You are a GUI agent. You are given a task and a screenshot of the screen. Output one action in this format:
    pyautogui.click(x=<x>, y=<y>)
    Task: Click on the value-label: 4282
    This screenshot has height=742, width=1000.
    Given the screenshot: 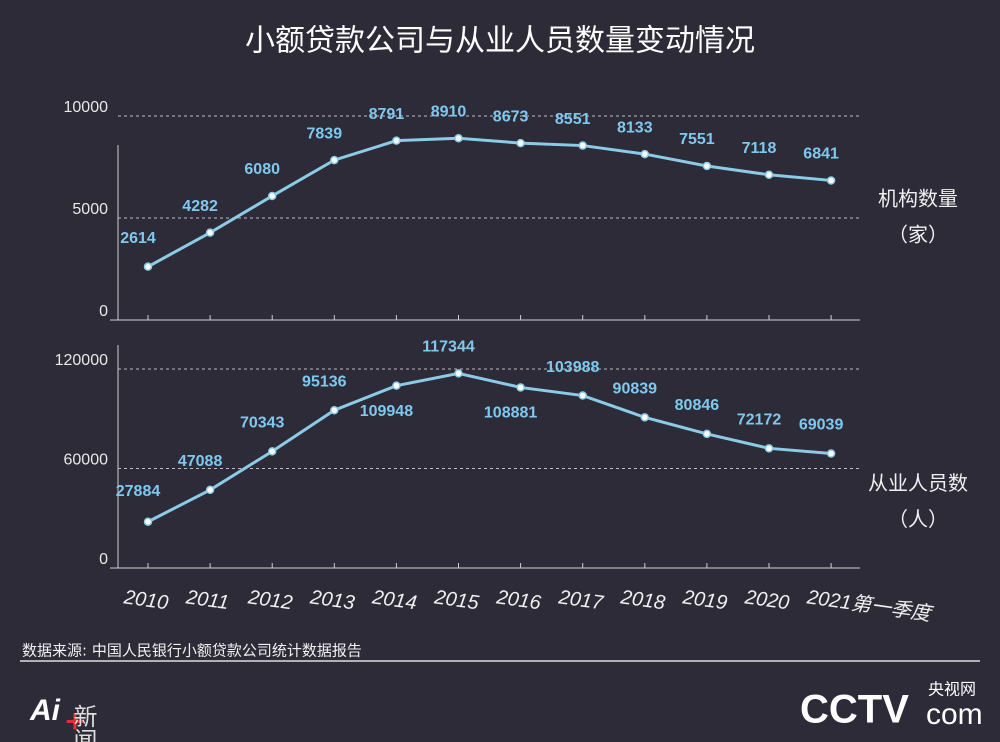 What is the action you would take?
    pyautogui.click(x=200, y=206)
    